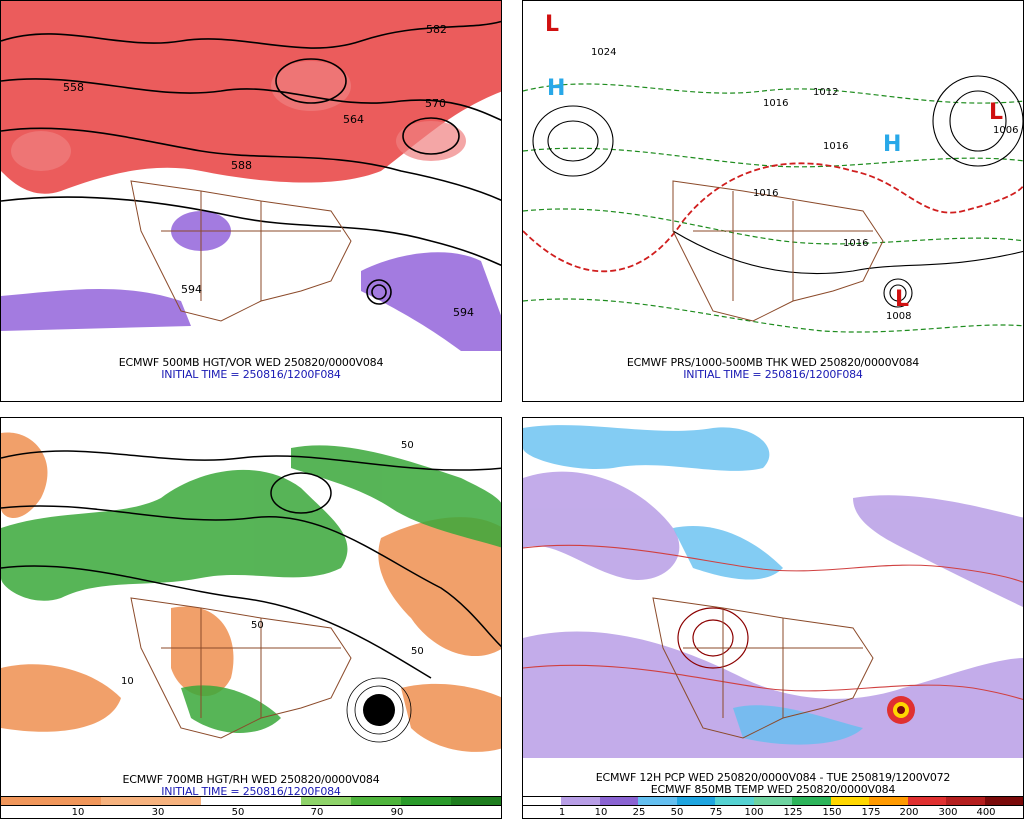 This screenshot has height=819, width=1024. What do you see at coordinates (871, 812) in the screenshot?
I see `colorbar-label: 175` at bounding box center [871, 812].